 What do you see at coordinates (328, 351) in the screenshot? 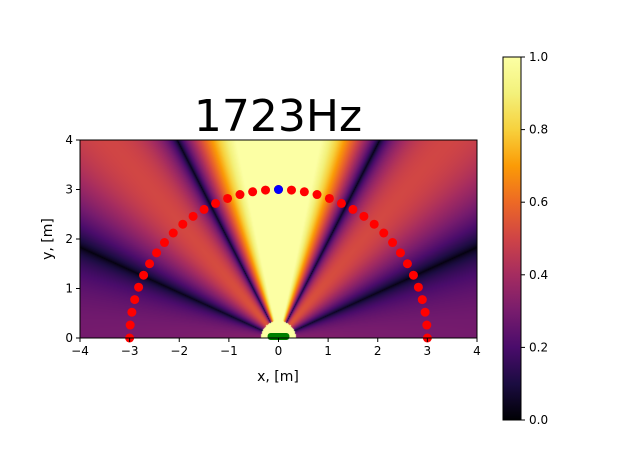
I see `x-tick-label: 1` at bounding box center [328, 351].